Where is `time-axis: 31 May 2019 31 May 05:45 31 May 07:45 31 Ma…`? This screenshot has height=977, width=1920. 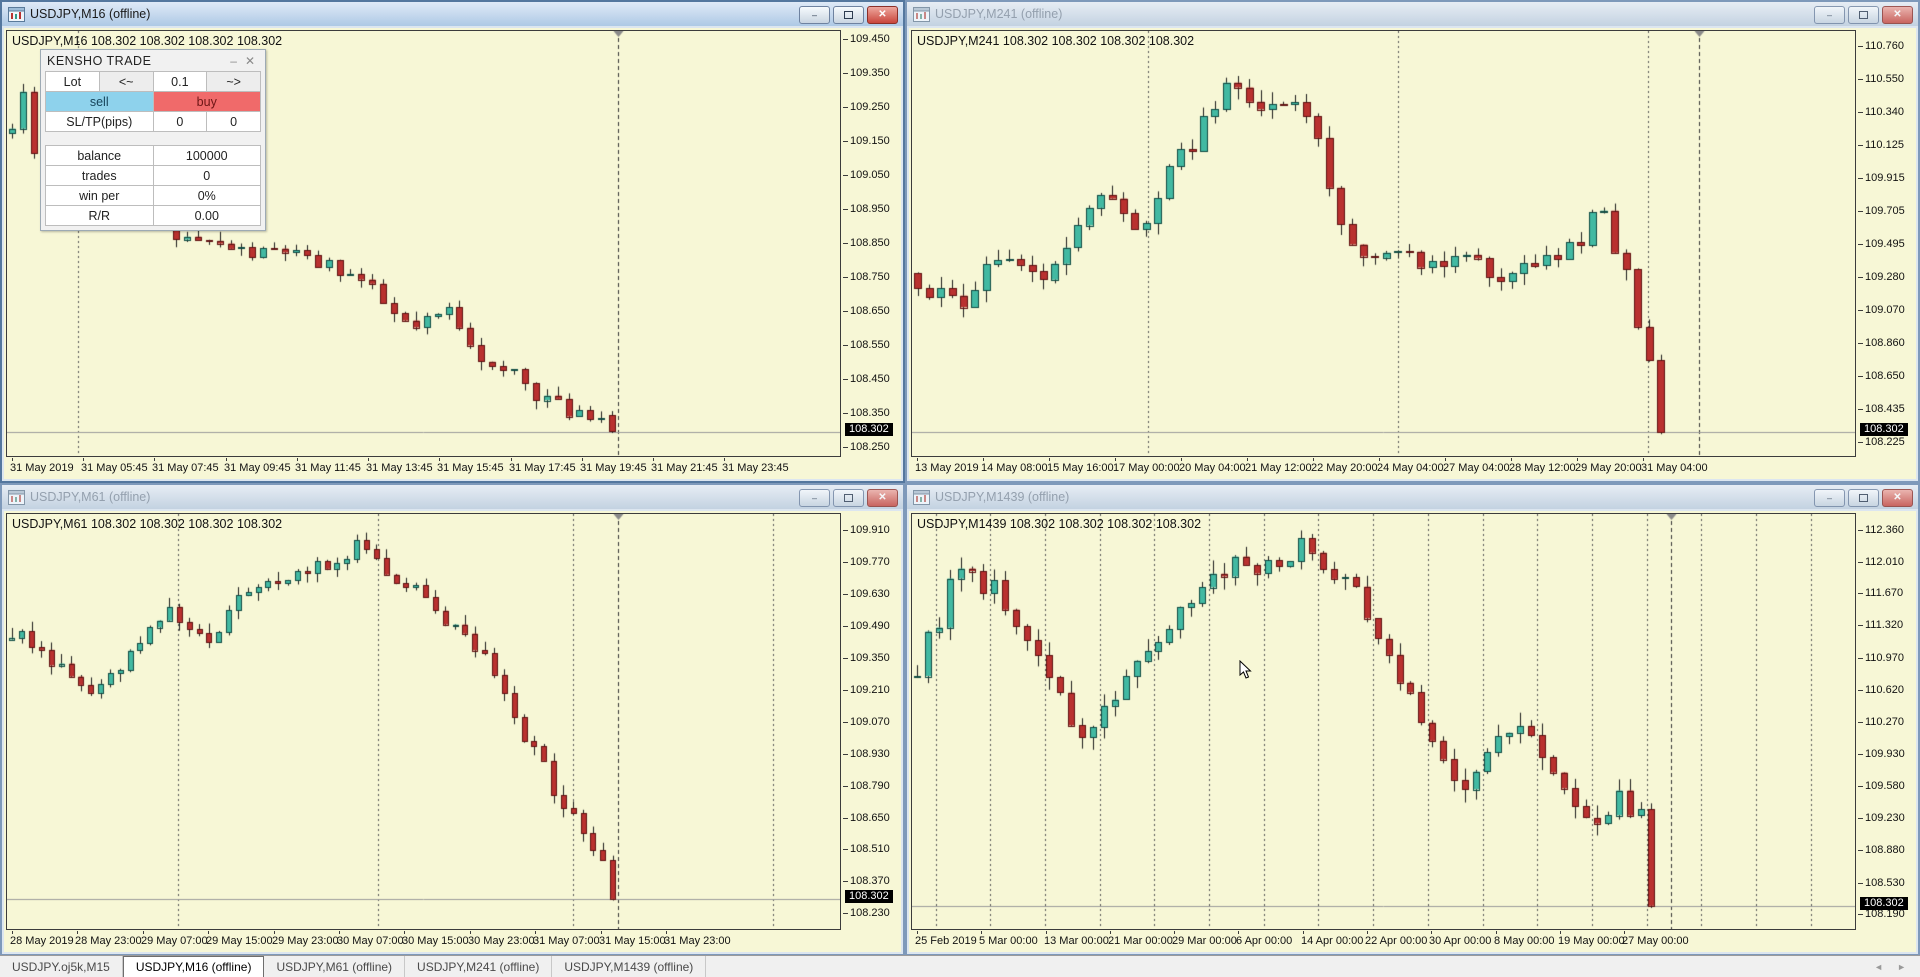
time-axis: 31 May 2019 31 May 05:45 31 May 07:45 31 Ma… is located at coordinates (423, 467).